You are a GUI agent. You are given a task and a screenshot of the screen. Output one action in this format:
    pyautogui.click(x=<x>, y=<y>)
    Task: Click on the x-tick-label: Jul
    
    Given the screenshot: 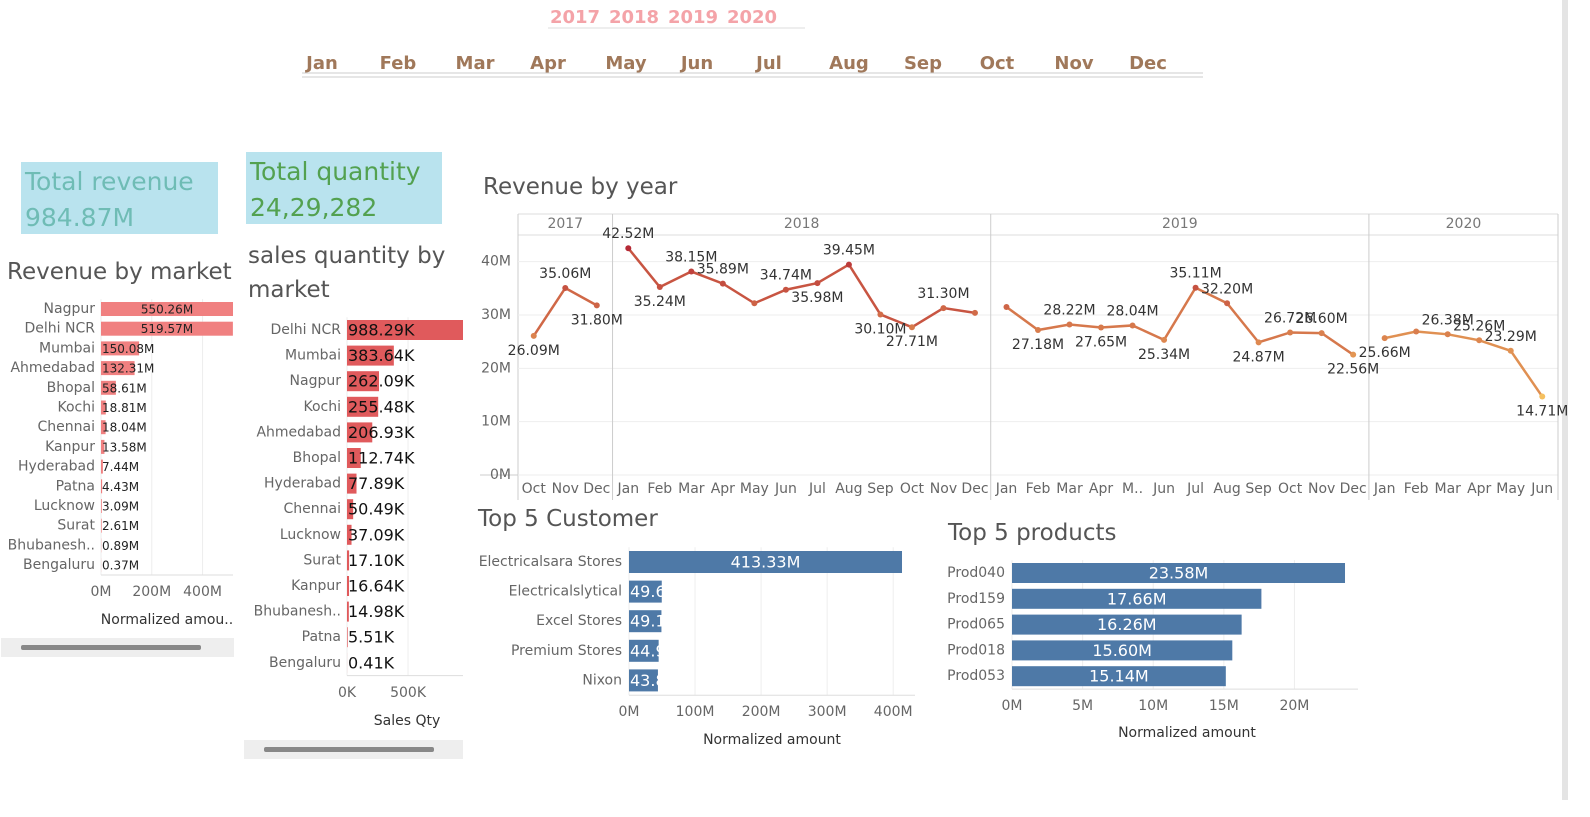 What is the action you would take?
    pyautogui.click(x=817, y=489)
    